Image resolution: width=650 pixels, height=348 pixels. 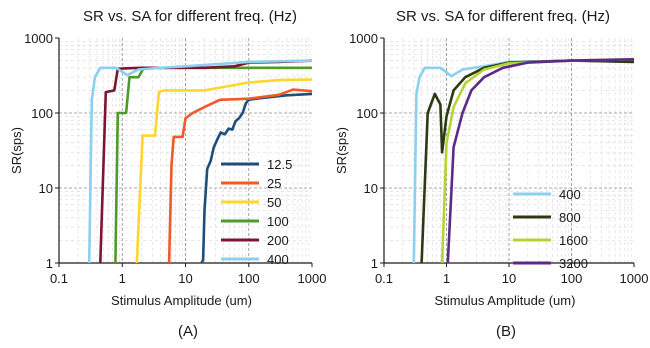 I want to click on legend-label: 100, so click(x=278, y=221).